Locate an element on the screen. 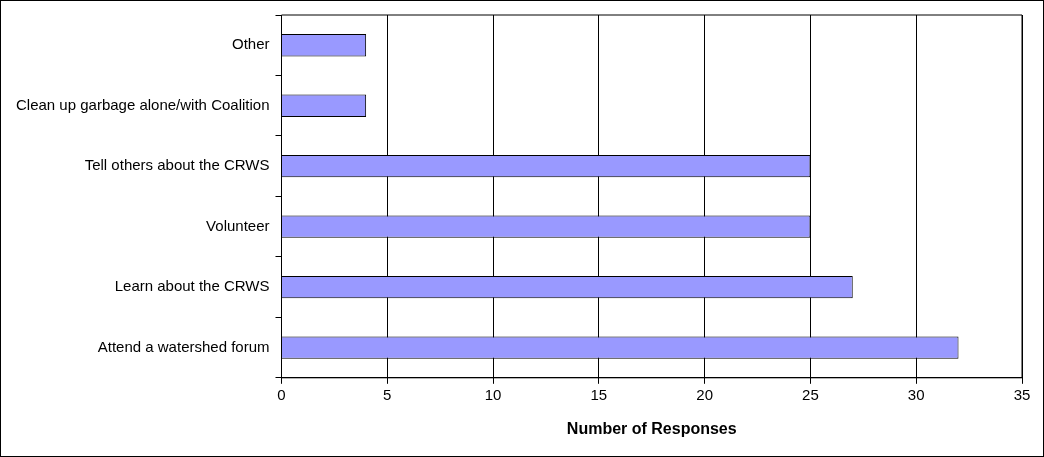 The height and width of the screenshot is (457, 1044). x-tick-label: 10 is located at coordinates (493, 394).